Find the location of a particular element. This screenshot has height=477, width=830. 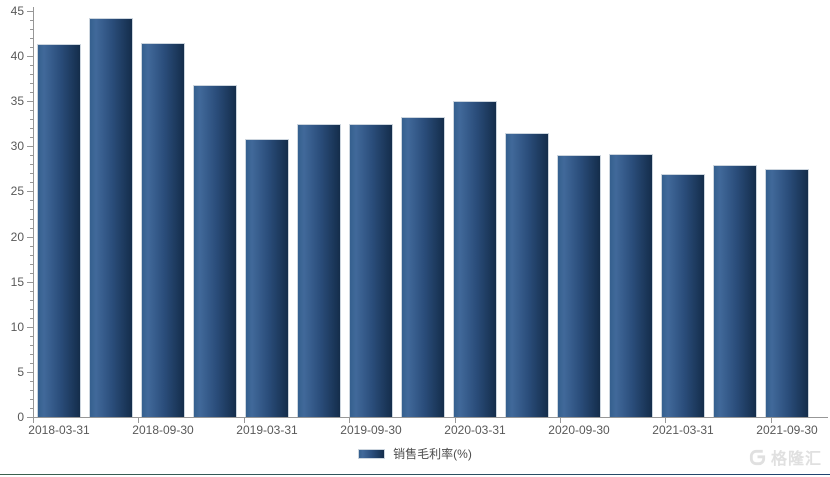

legend: 销售毛利率(%) is located at coordinates (415, 454).